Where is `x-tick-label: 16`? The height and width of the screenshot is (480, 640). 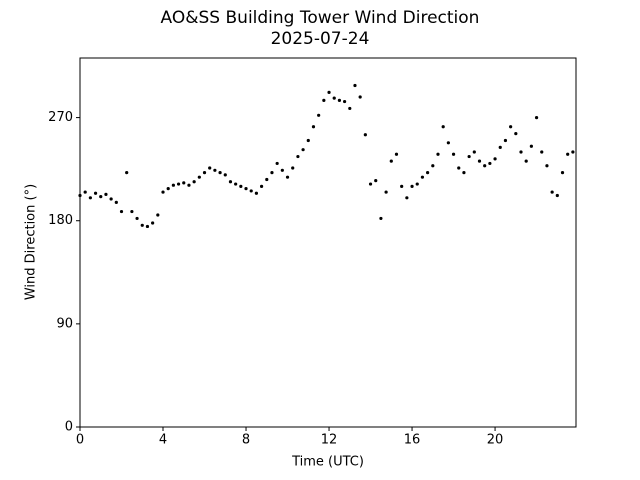 x-tick-label: 16 is located at coordinates (412, 440).